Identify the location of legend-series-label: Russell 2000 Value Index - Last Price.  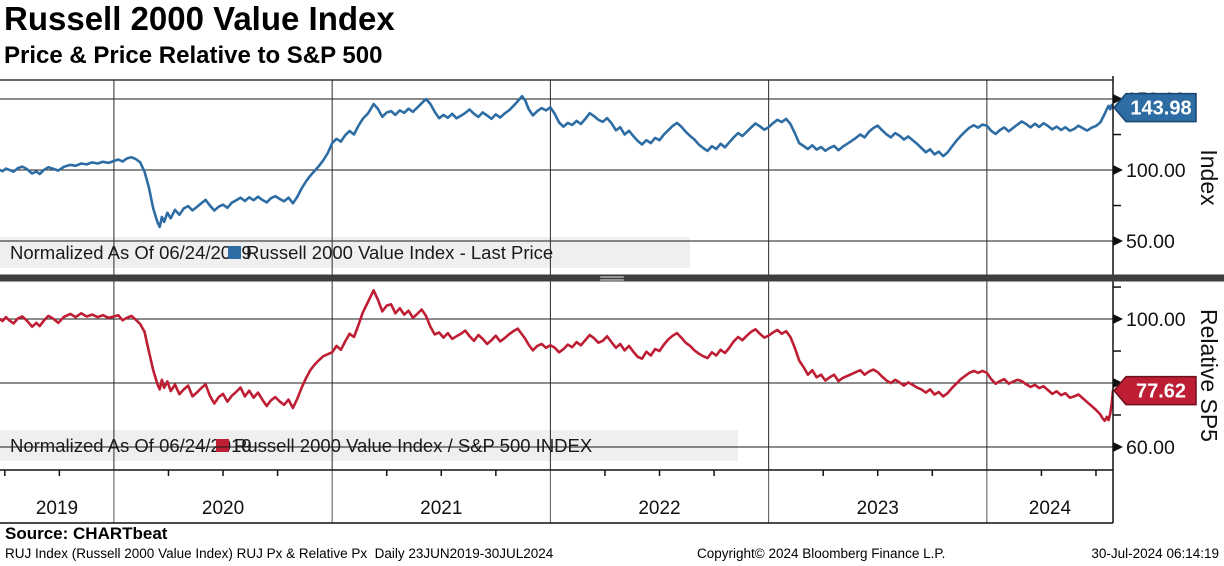
(399, 252).